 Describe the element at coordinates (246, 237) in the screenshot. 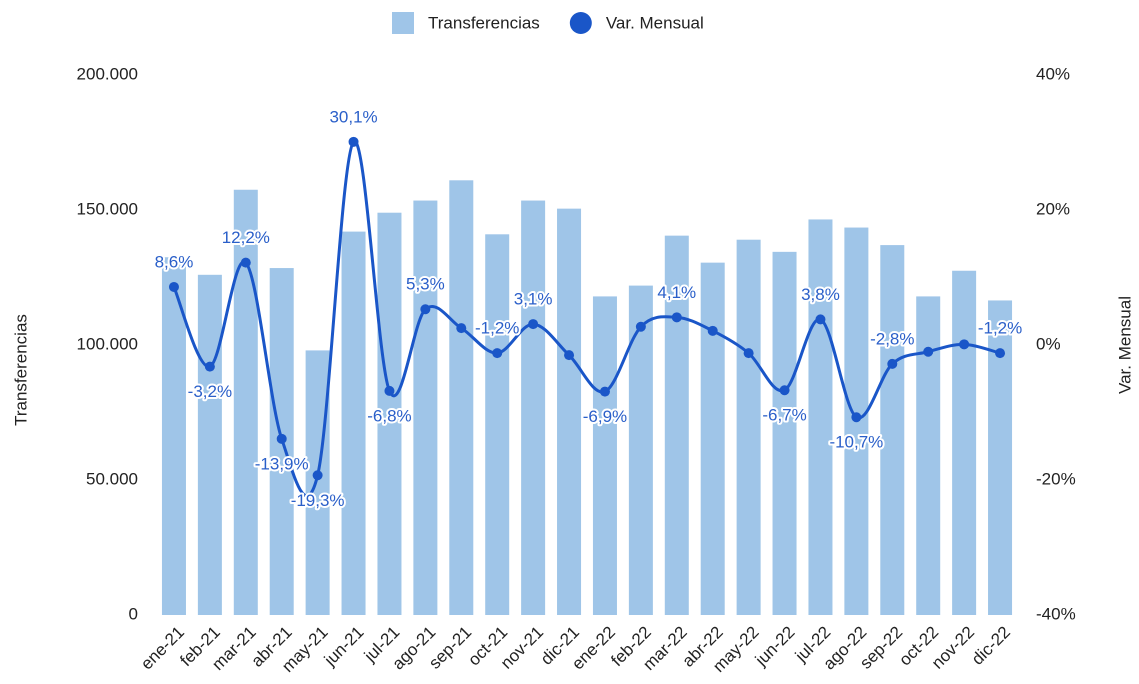

I see `data-label: 12,2%` at that location.